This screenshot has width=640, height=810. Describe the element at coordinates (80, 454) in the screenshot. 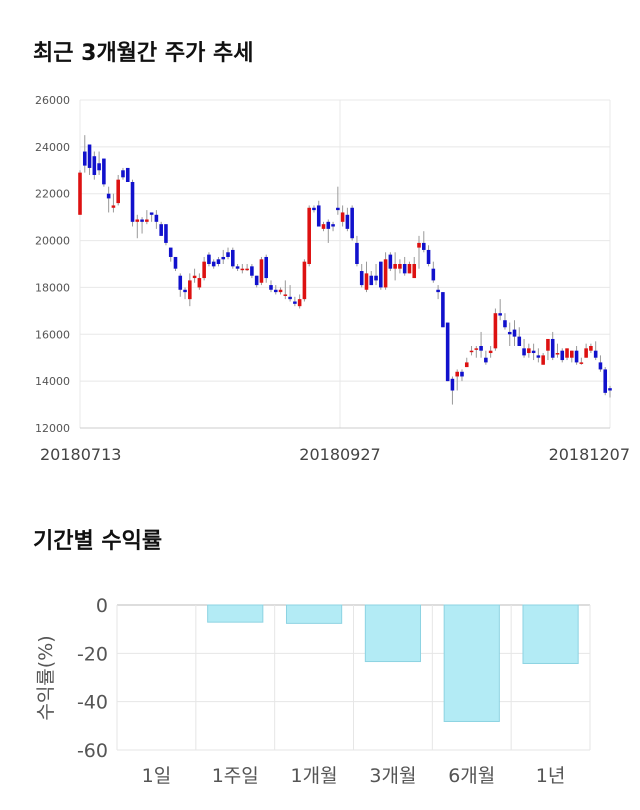

I see `price-x-tick-label: 20180713` at that location.